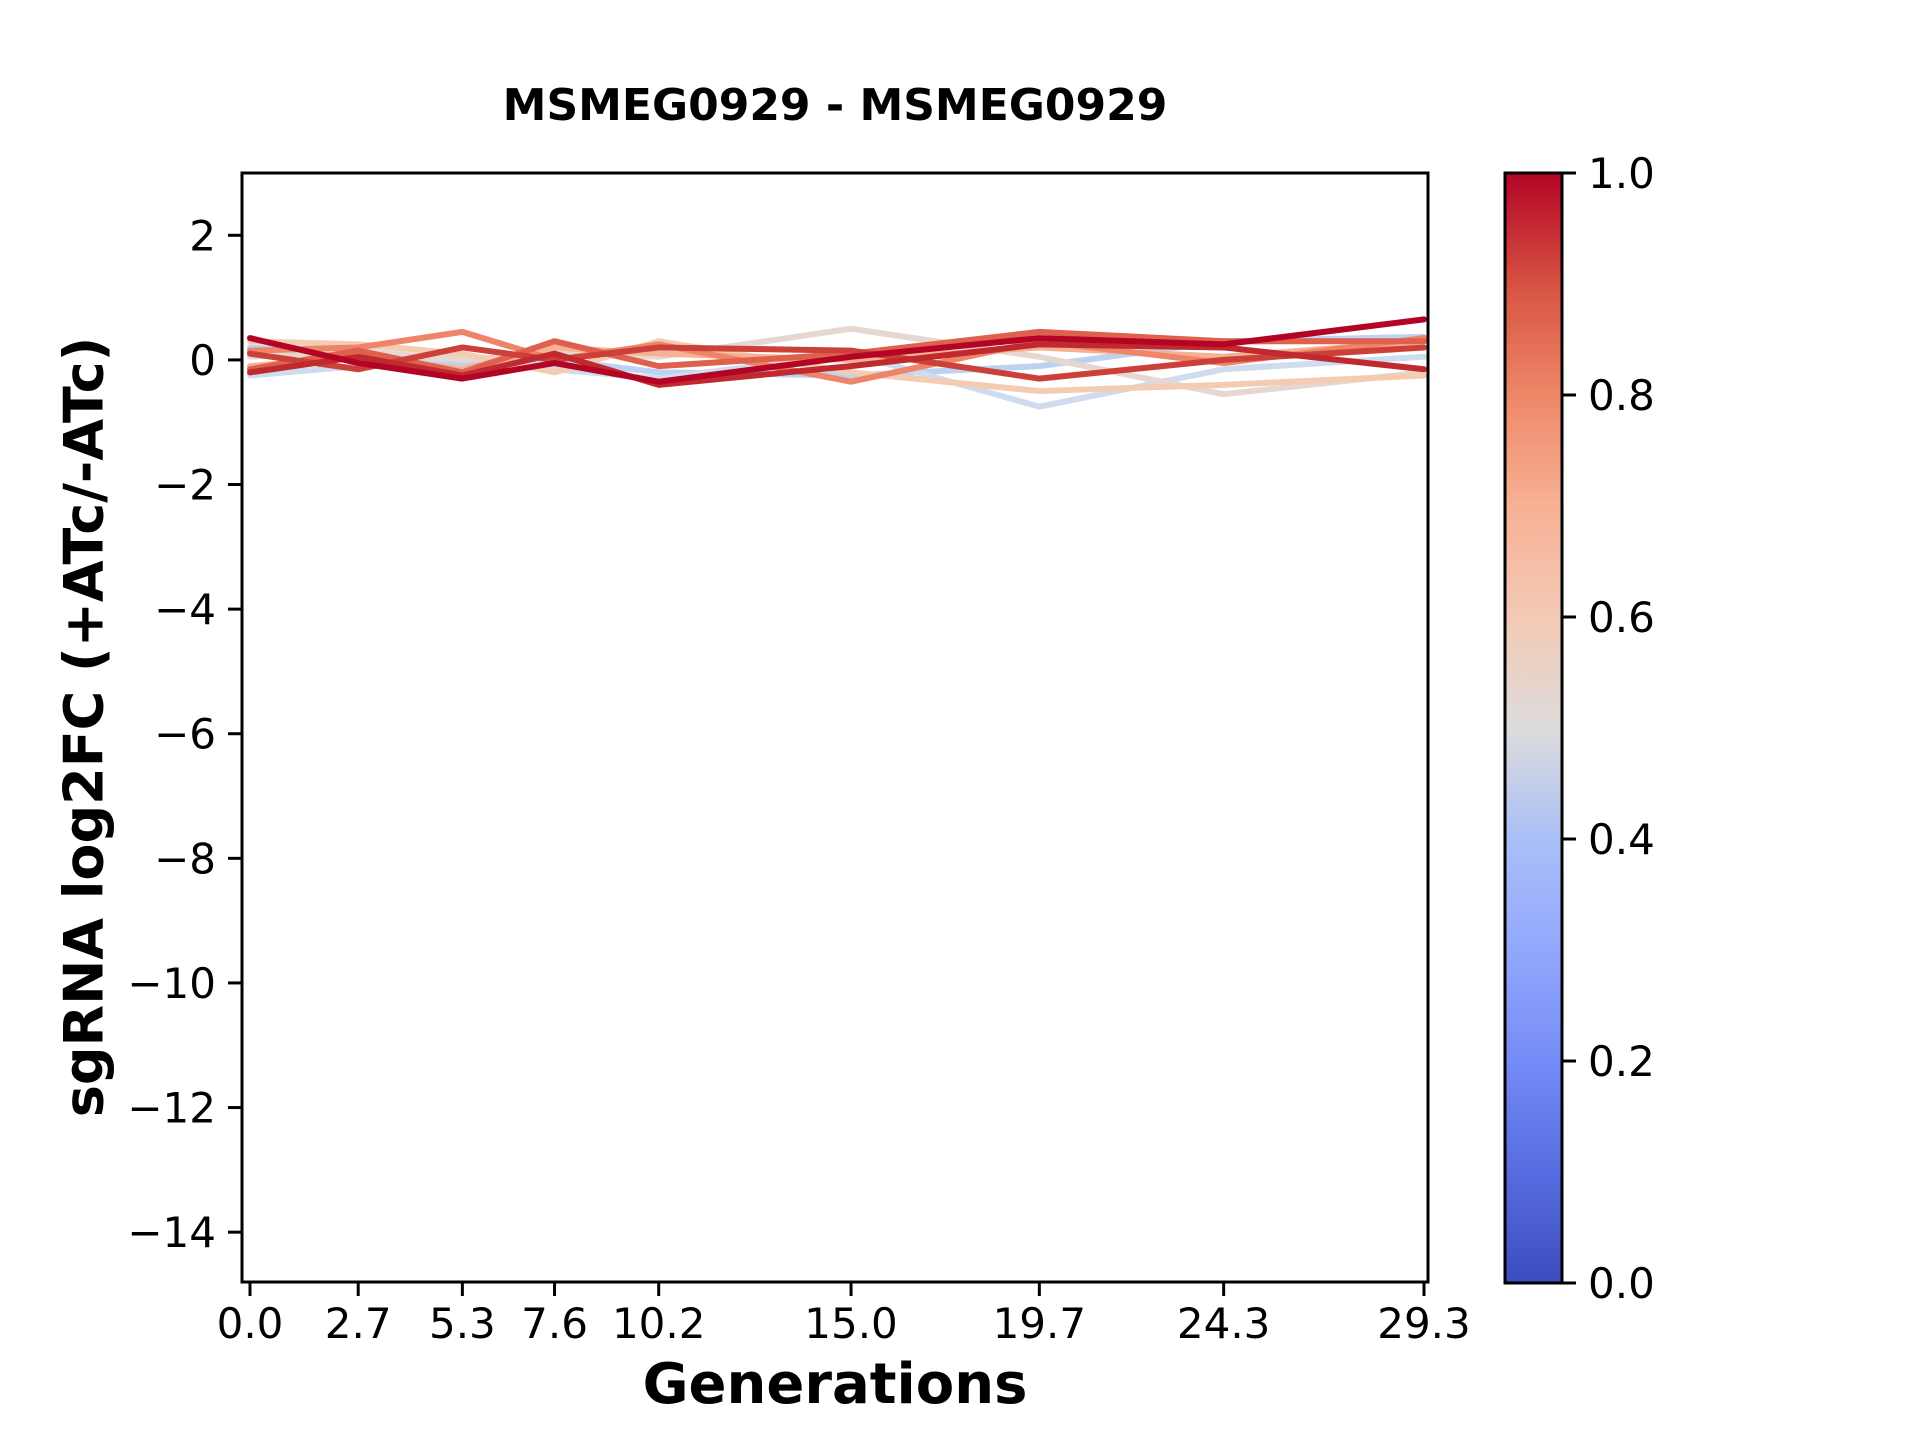 The height and width of the screenshot is (1440, 1920). What do you see at coordinates (1621, 395) in the screenshot?
I see `colorbar-tick-label: 0.8` at bounding box center [1621, 395].